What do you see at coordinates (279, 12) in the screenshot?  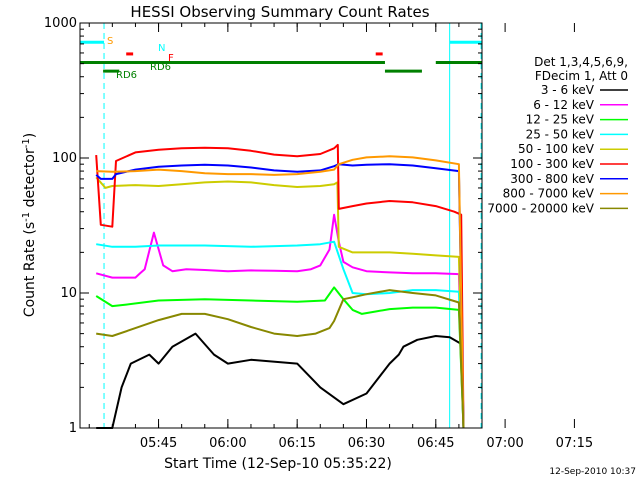 I see `chart-title: HESSI Observing Summary Count Rates` at bounding box center [279, 12].